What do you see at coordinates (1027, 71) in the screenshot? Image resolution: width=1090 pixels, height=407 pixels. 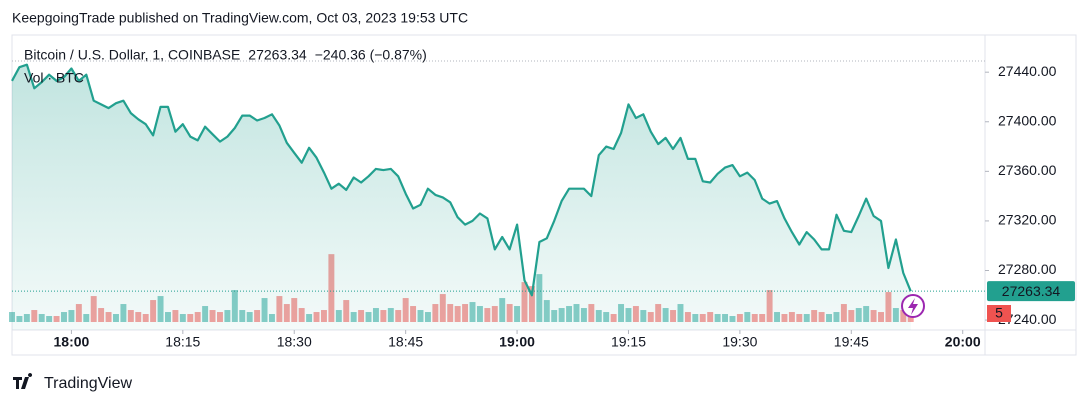 I see `y-tick-label: 27440.00` at bounding box center [1027, 71].